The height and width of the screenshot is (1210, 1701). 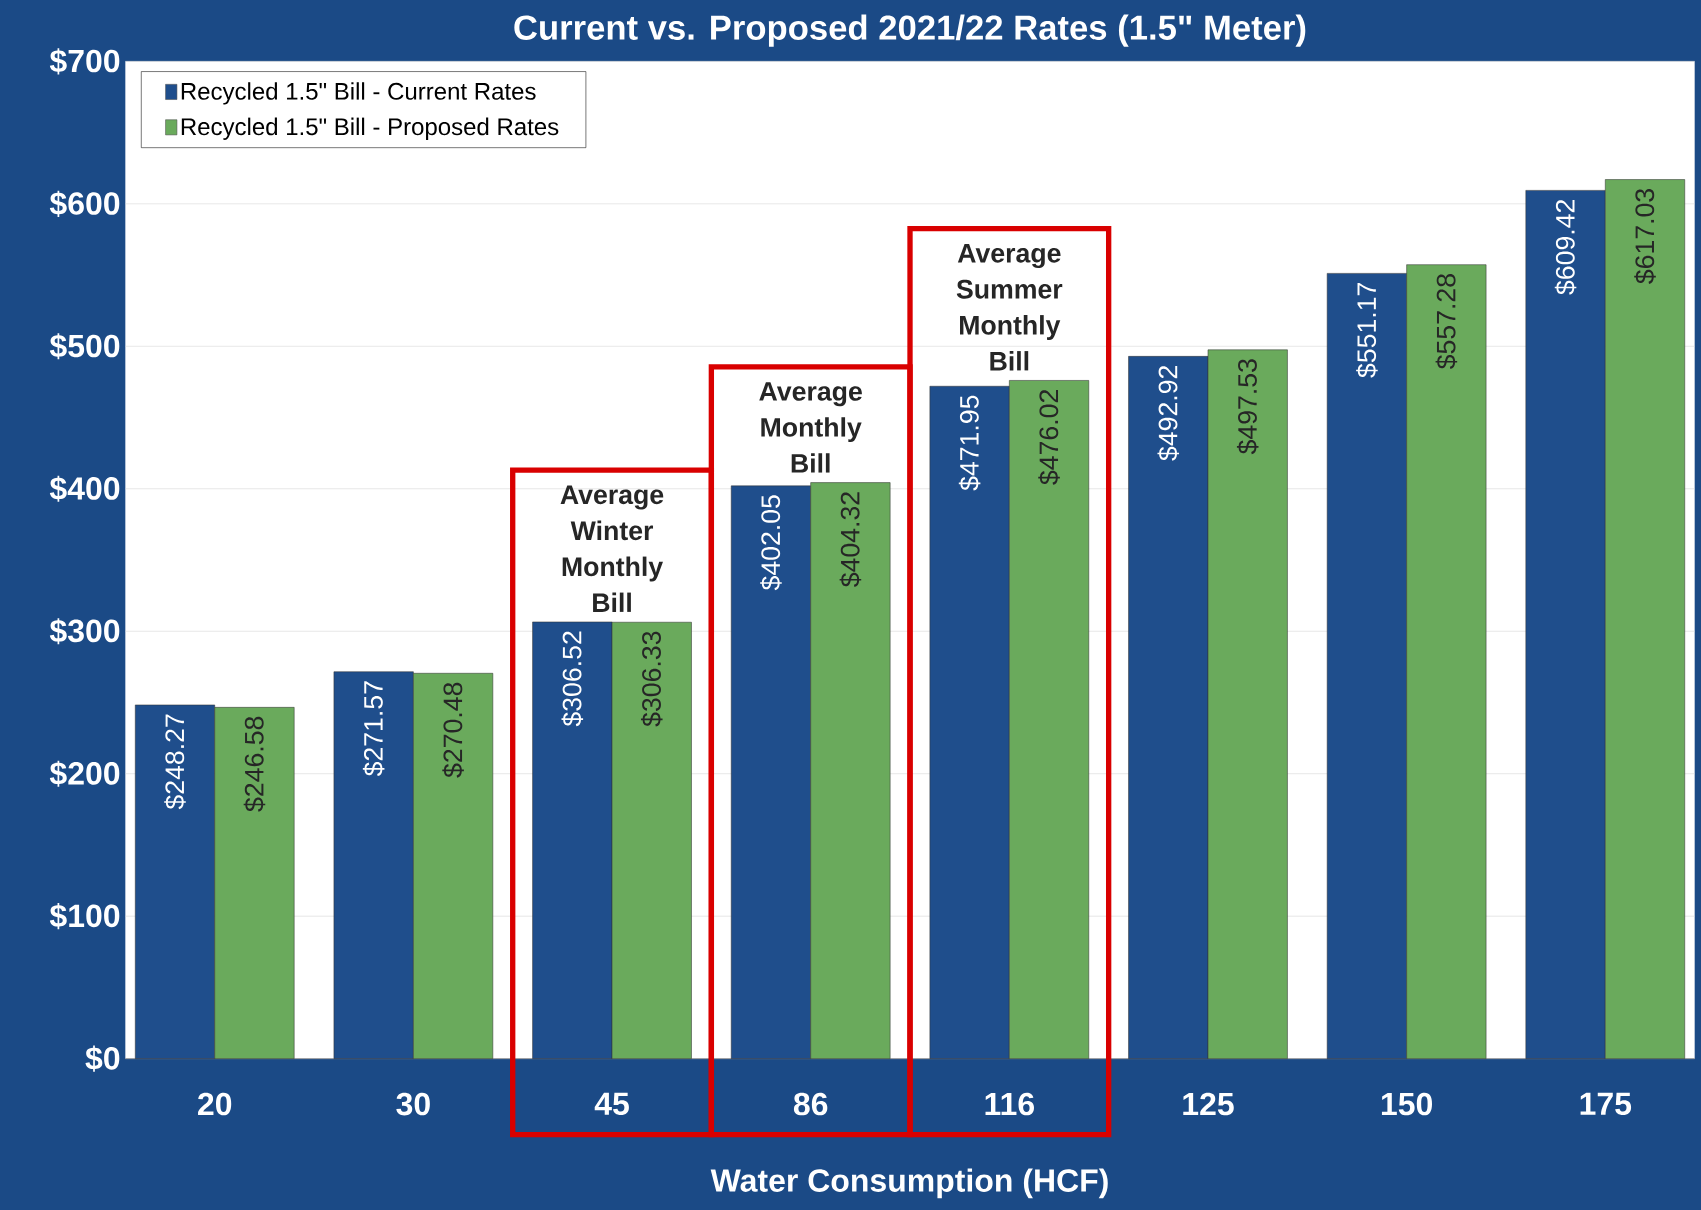 I want to click on data-label: $271.57, so click(x=373, y=729).